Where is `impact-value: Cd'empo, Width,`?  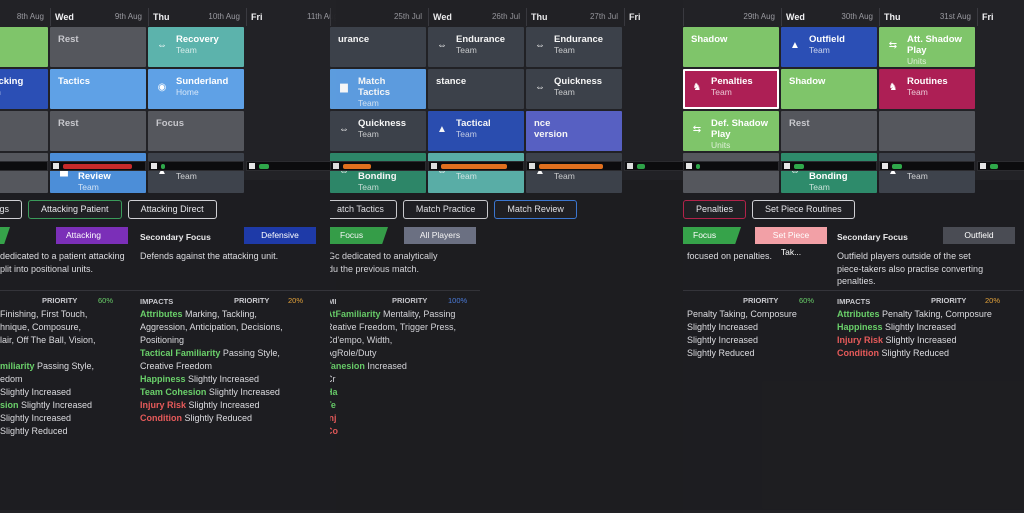 impact-value: Cd'empo, Width, is located at coordinates (361, 340).